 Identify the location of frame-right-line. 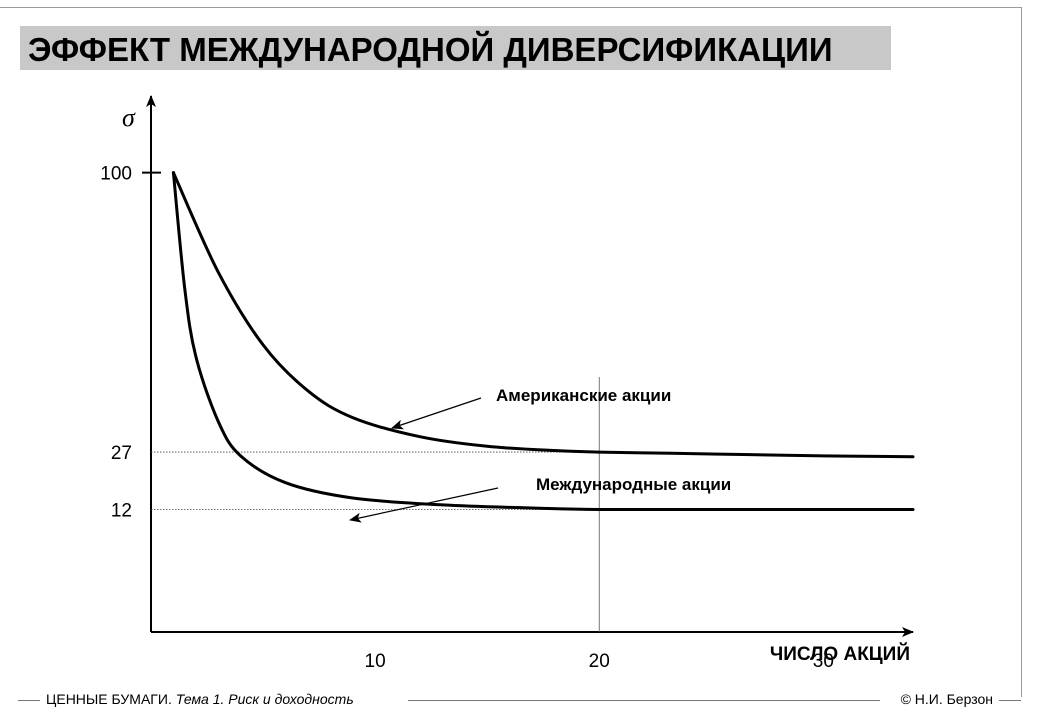
(1021, 352).